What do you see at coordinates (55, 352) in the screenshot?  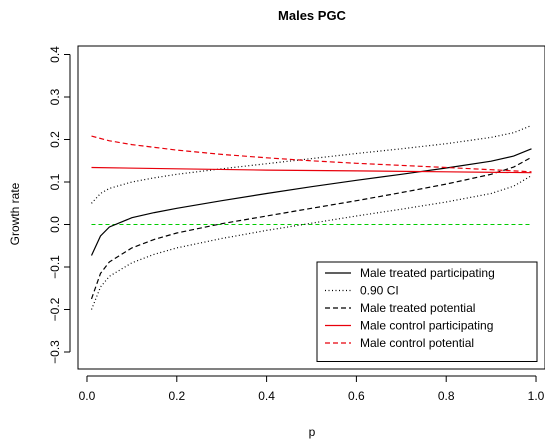 I see `y-tick-label: −0.3` at bounding box center [55, 352].